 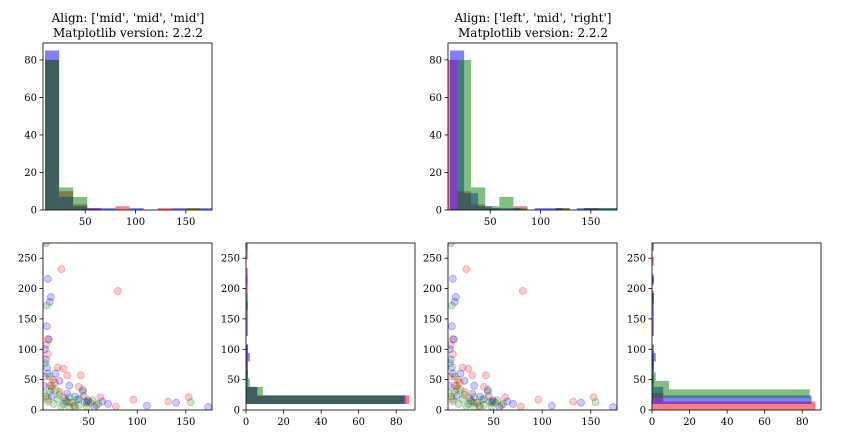 I want to click on barh-1-ytick-label: 200, so click(x=230, y=289).